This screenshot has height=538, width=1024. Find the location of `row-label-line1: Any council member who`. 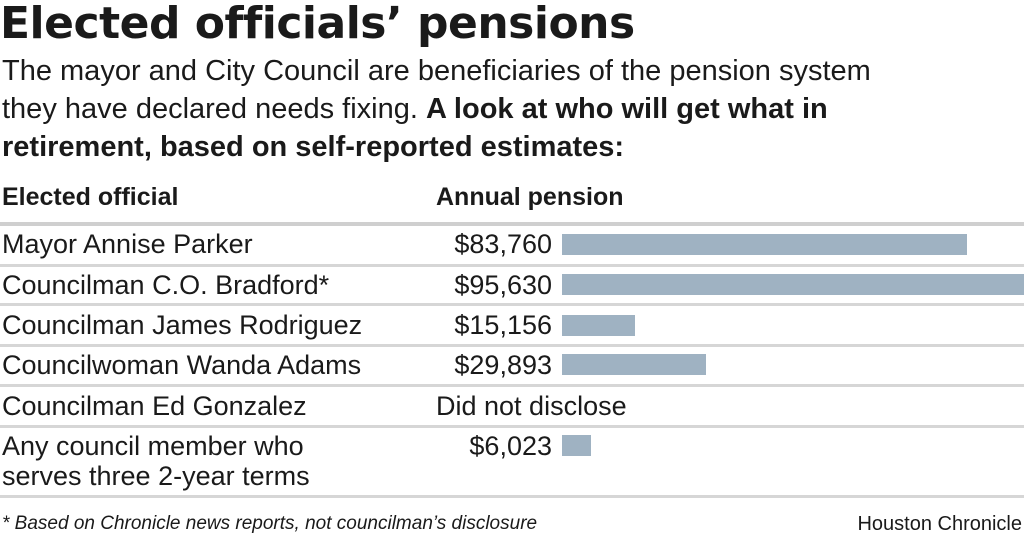

row-label-line1: Any council member who is located at coordinates (153, 446).